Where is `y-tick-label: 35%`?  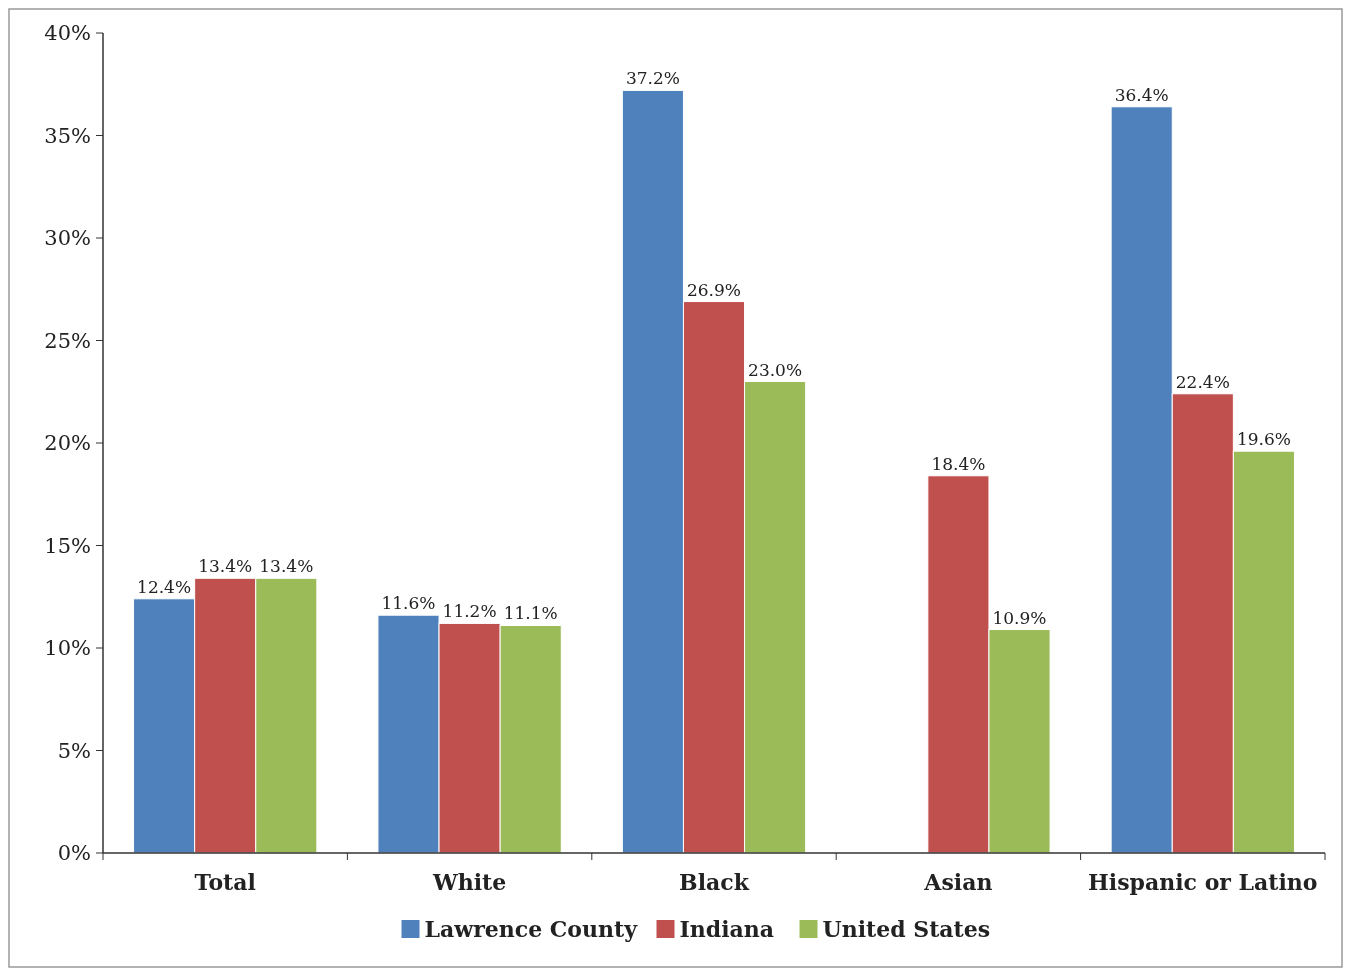
y-tick-label: 35% is located at coordinates (67, 135).